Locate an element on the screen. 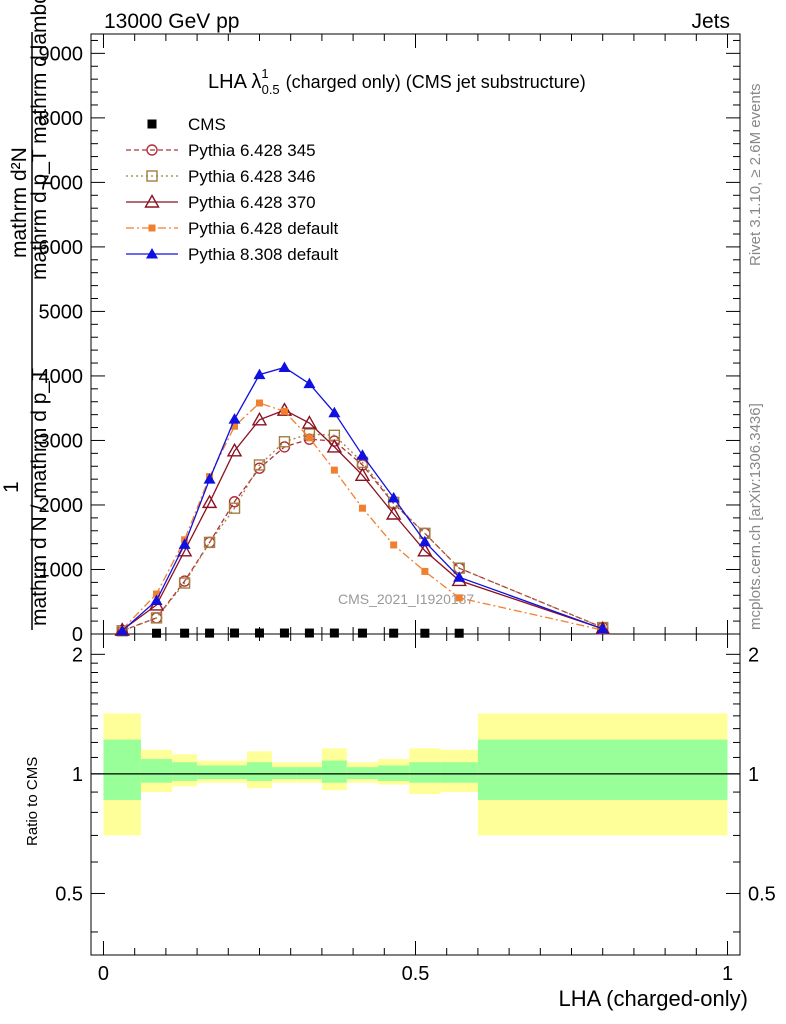 This screenshot has height=1024, width=786. legend-label: Pythia 6.428 345 is located at coordinates (252, 150).